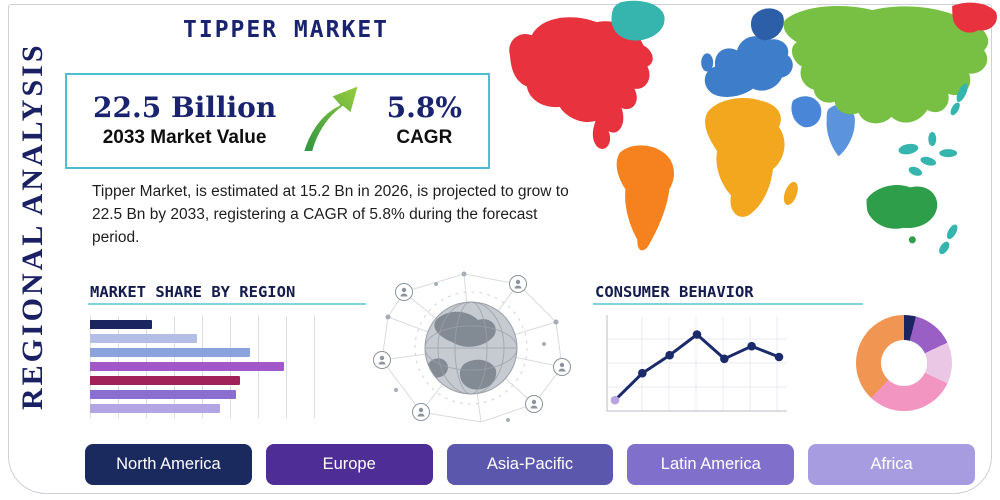  Describe the element at coordinates (331, 118) in the screenshot. I see `growth-arrow-icon` at that location.